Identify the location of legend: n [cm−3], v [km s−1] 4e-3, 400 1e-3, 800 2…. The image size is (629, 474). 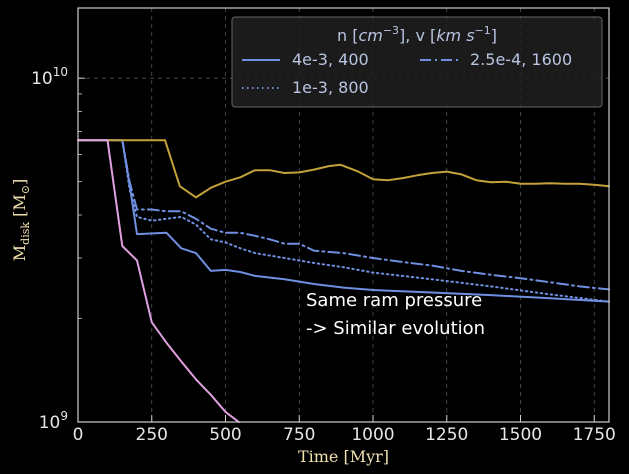
(417, 62).